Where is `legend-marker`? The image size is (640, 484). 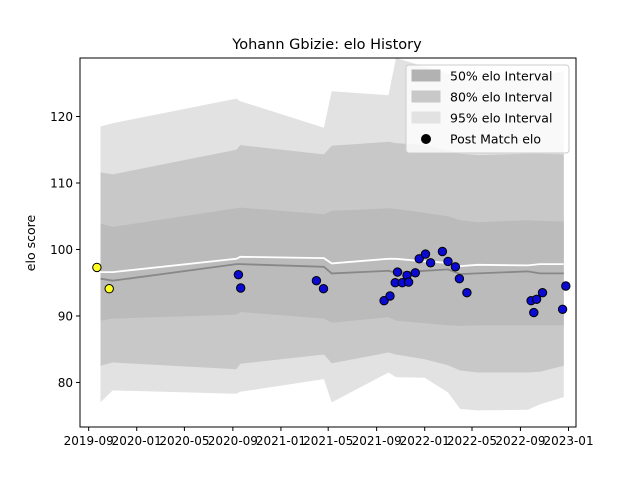 legend-marker is located at coordinates (426, 139).